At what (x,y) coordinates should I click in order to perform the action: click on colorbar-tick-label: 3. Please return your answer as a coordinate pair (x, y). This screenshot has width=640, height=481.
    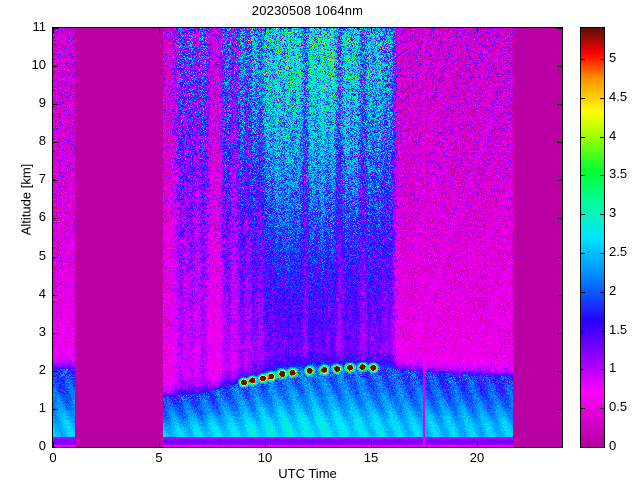
    Looking at the image, I should click on (613, 212).